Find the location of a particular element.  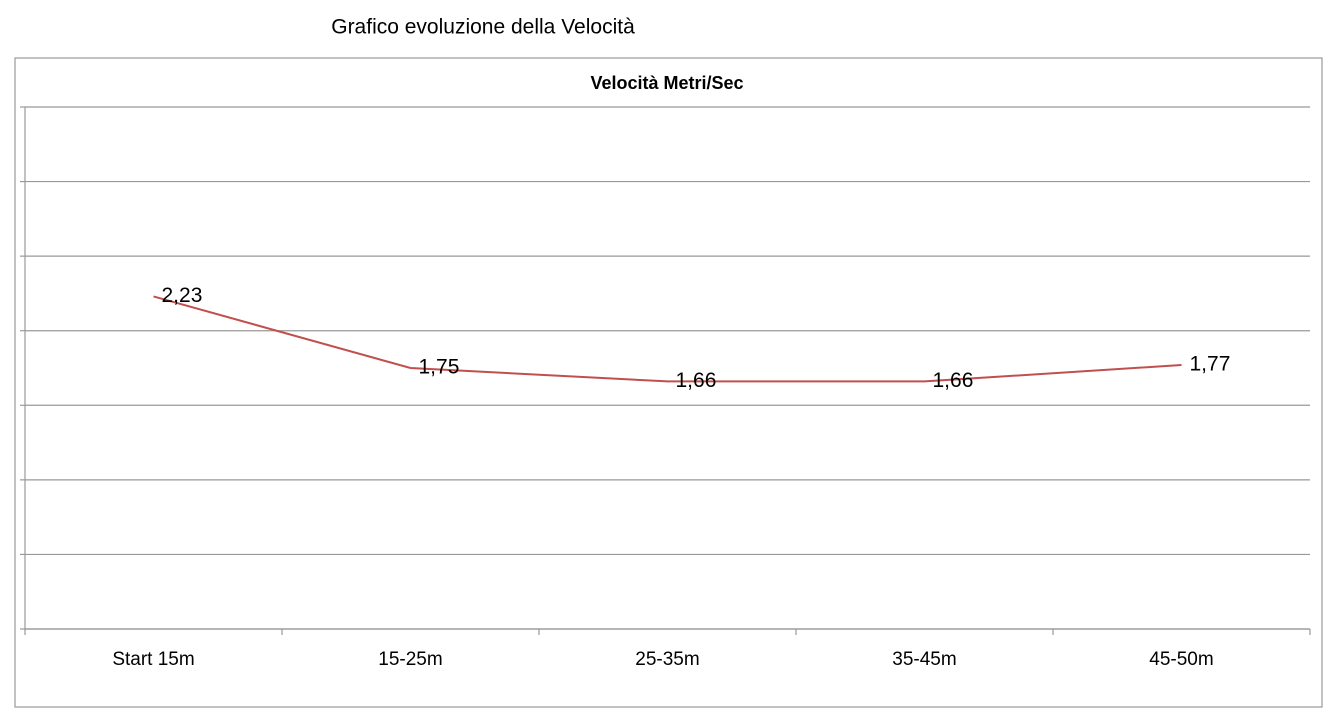

x-tick-label: 15-25m is located at coordinates (410, 659).